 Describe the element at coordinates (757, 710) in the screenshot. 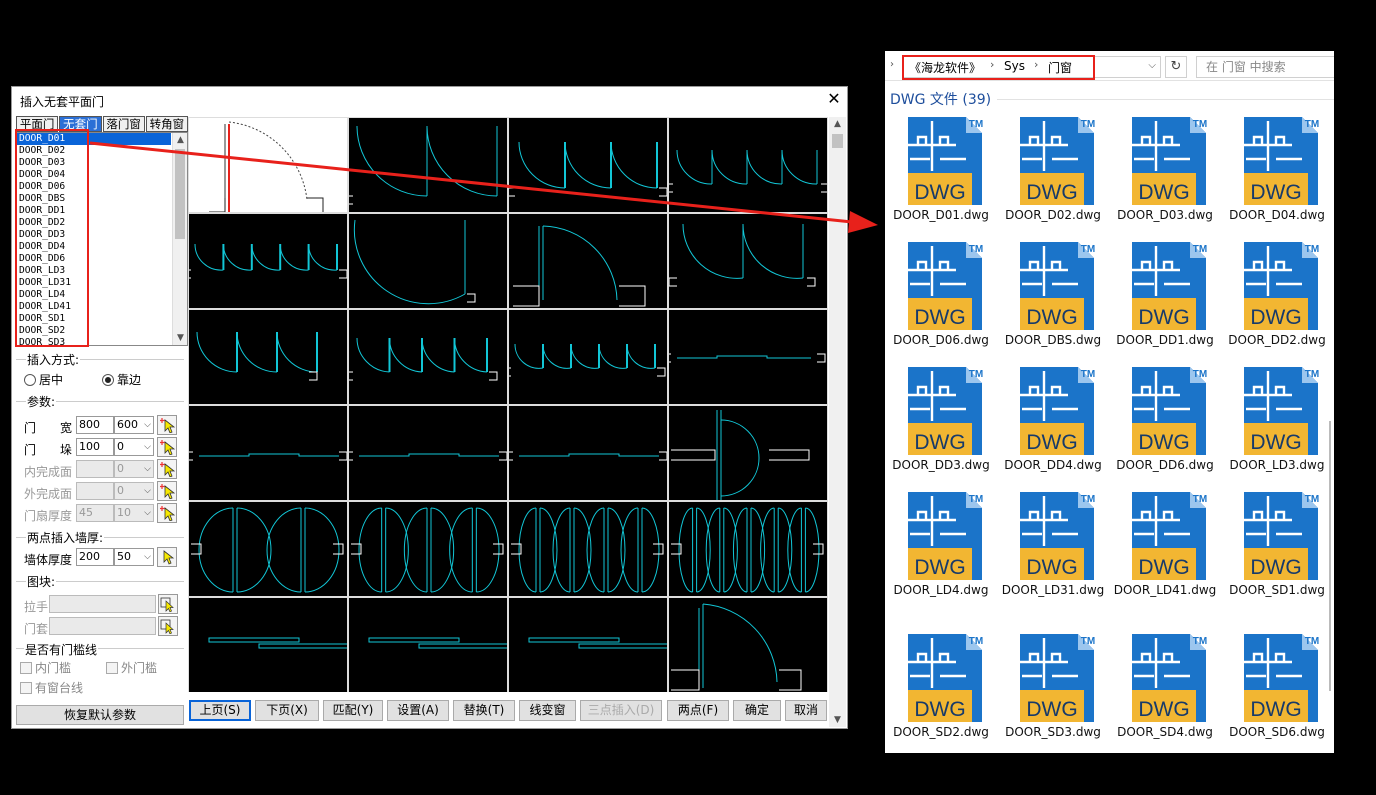

I see `dialog-button-8: 确定` at that location.